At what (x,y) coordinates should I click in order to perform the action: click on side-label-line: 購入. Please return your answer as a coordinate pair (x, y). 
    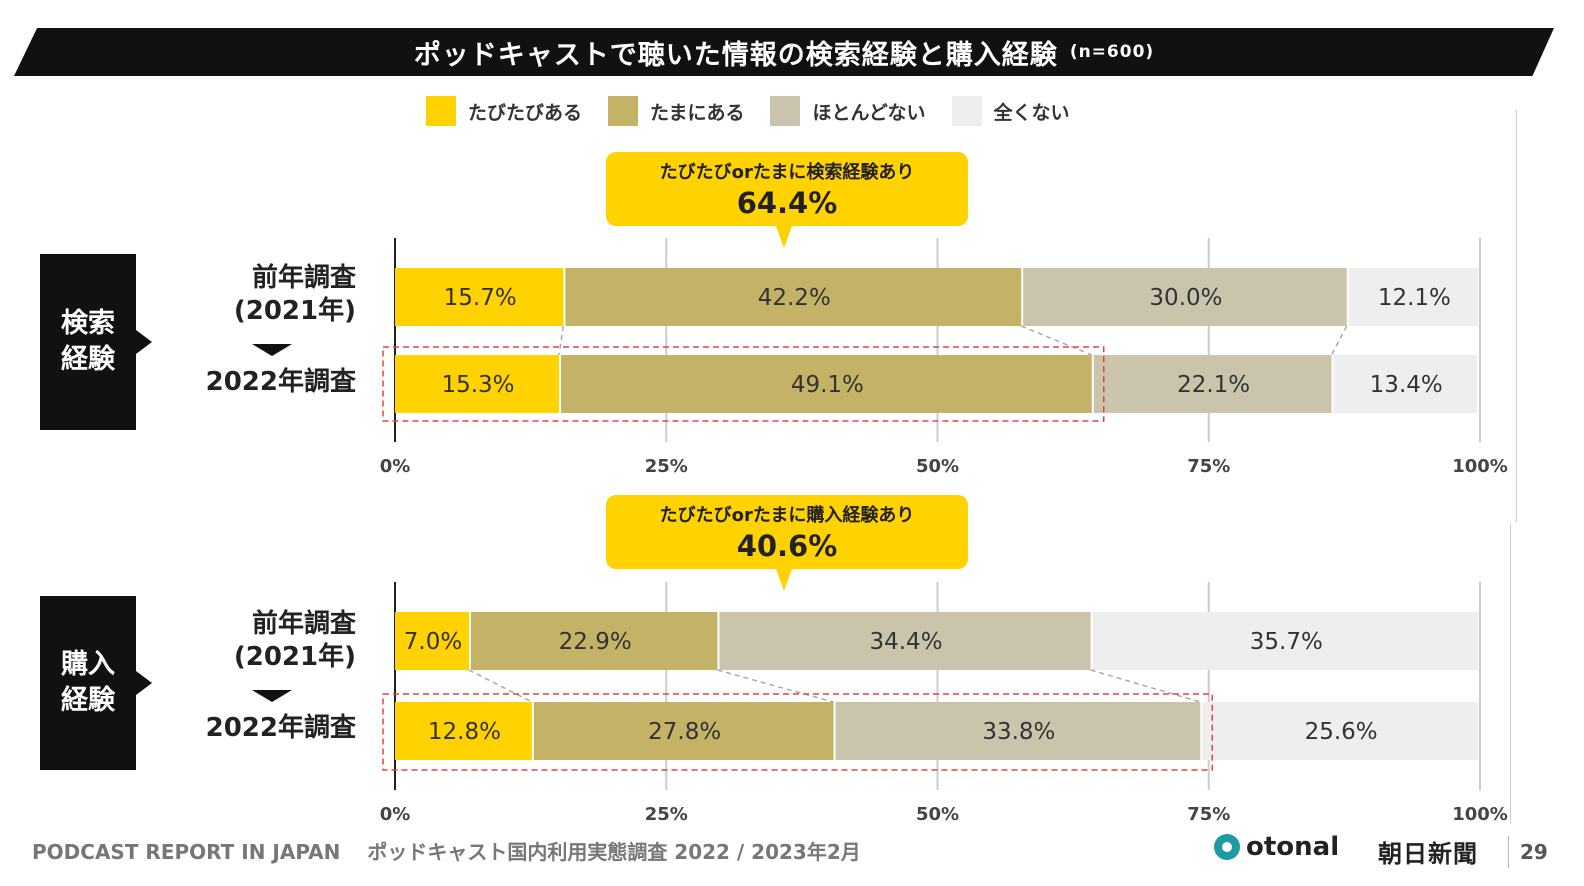
    Looking at the image, I should click on (88, 664).